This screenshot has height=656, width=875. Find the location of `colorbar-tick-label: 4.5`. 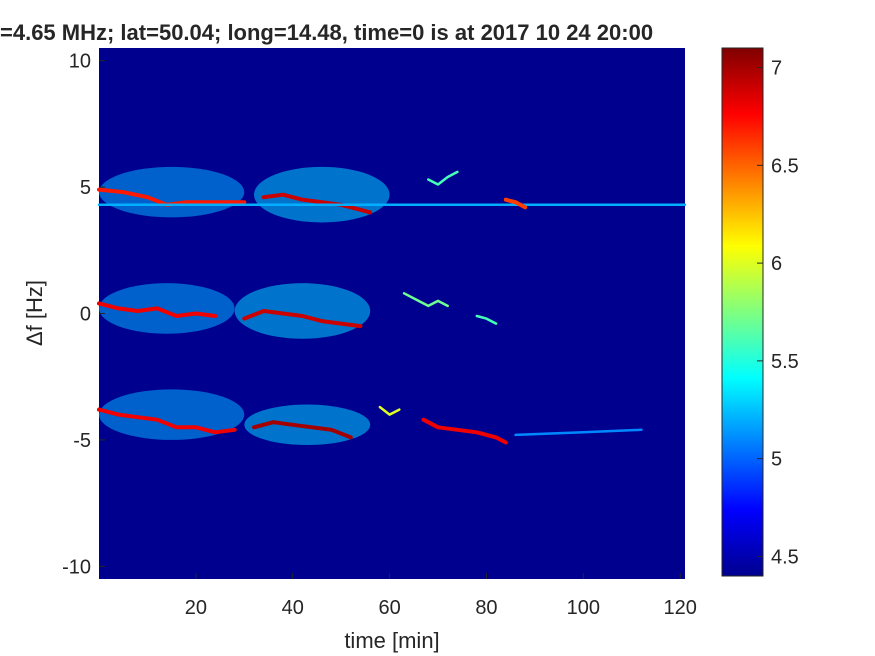

colorbar-tick-label: 4.5 is located at coordinates (785, 557).